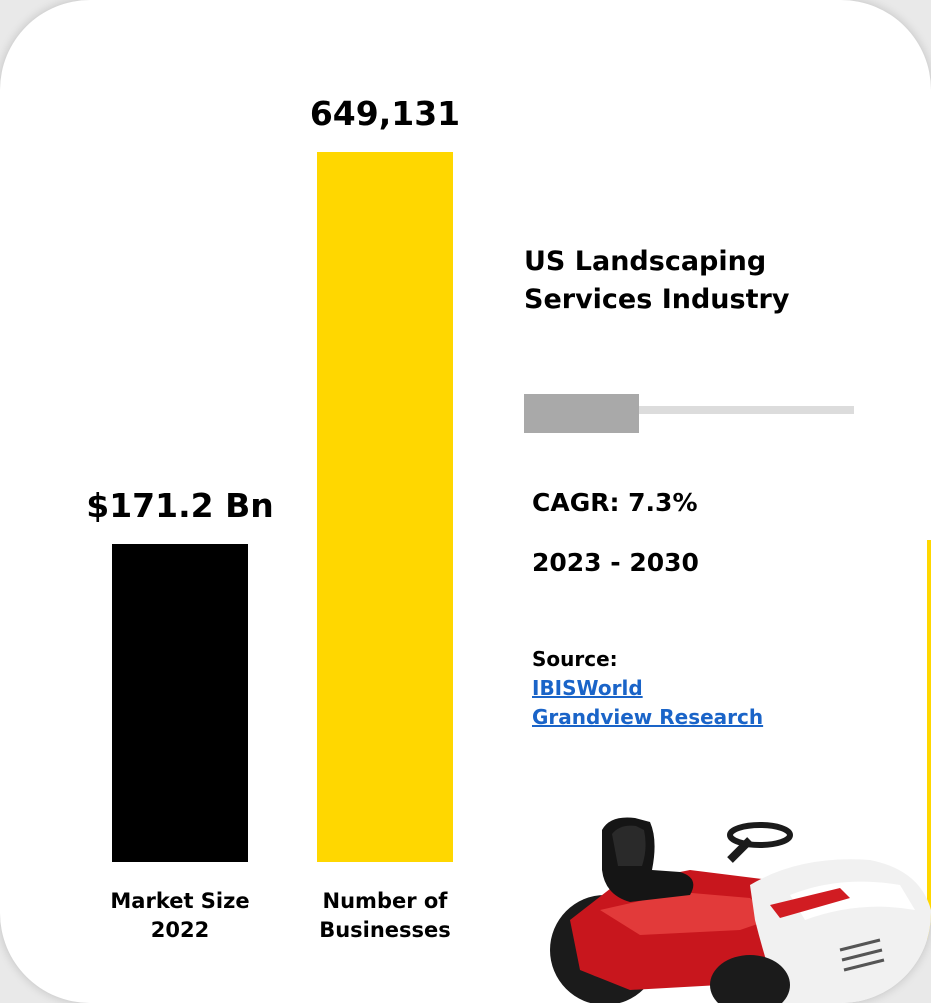 This screenshot has height=1003, width=931. What do you see at coordinates (587, 688) in the screenshot?
I see `ibisworld-link: IBISWorld` at bounding box center [587, 688].